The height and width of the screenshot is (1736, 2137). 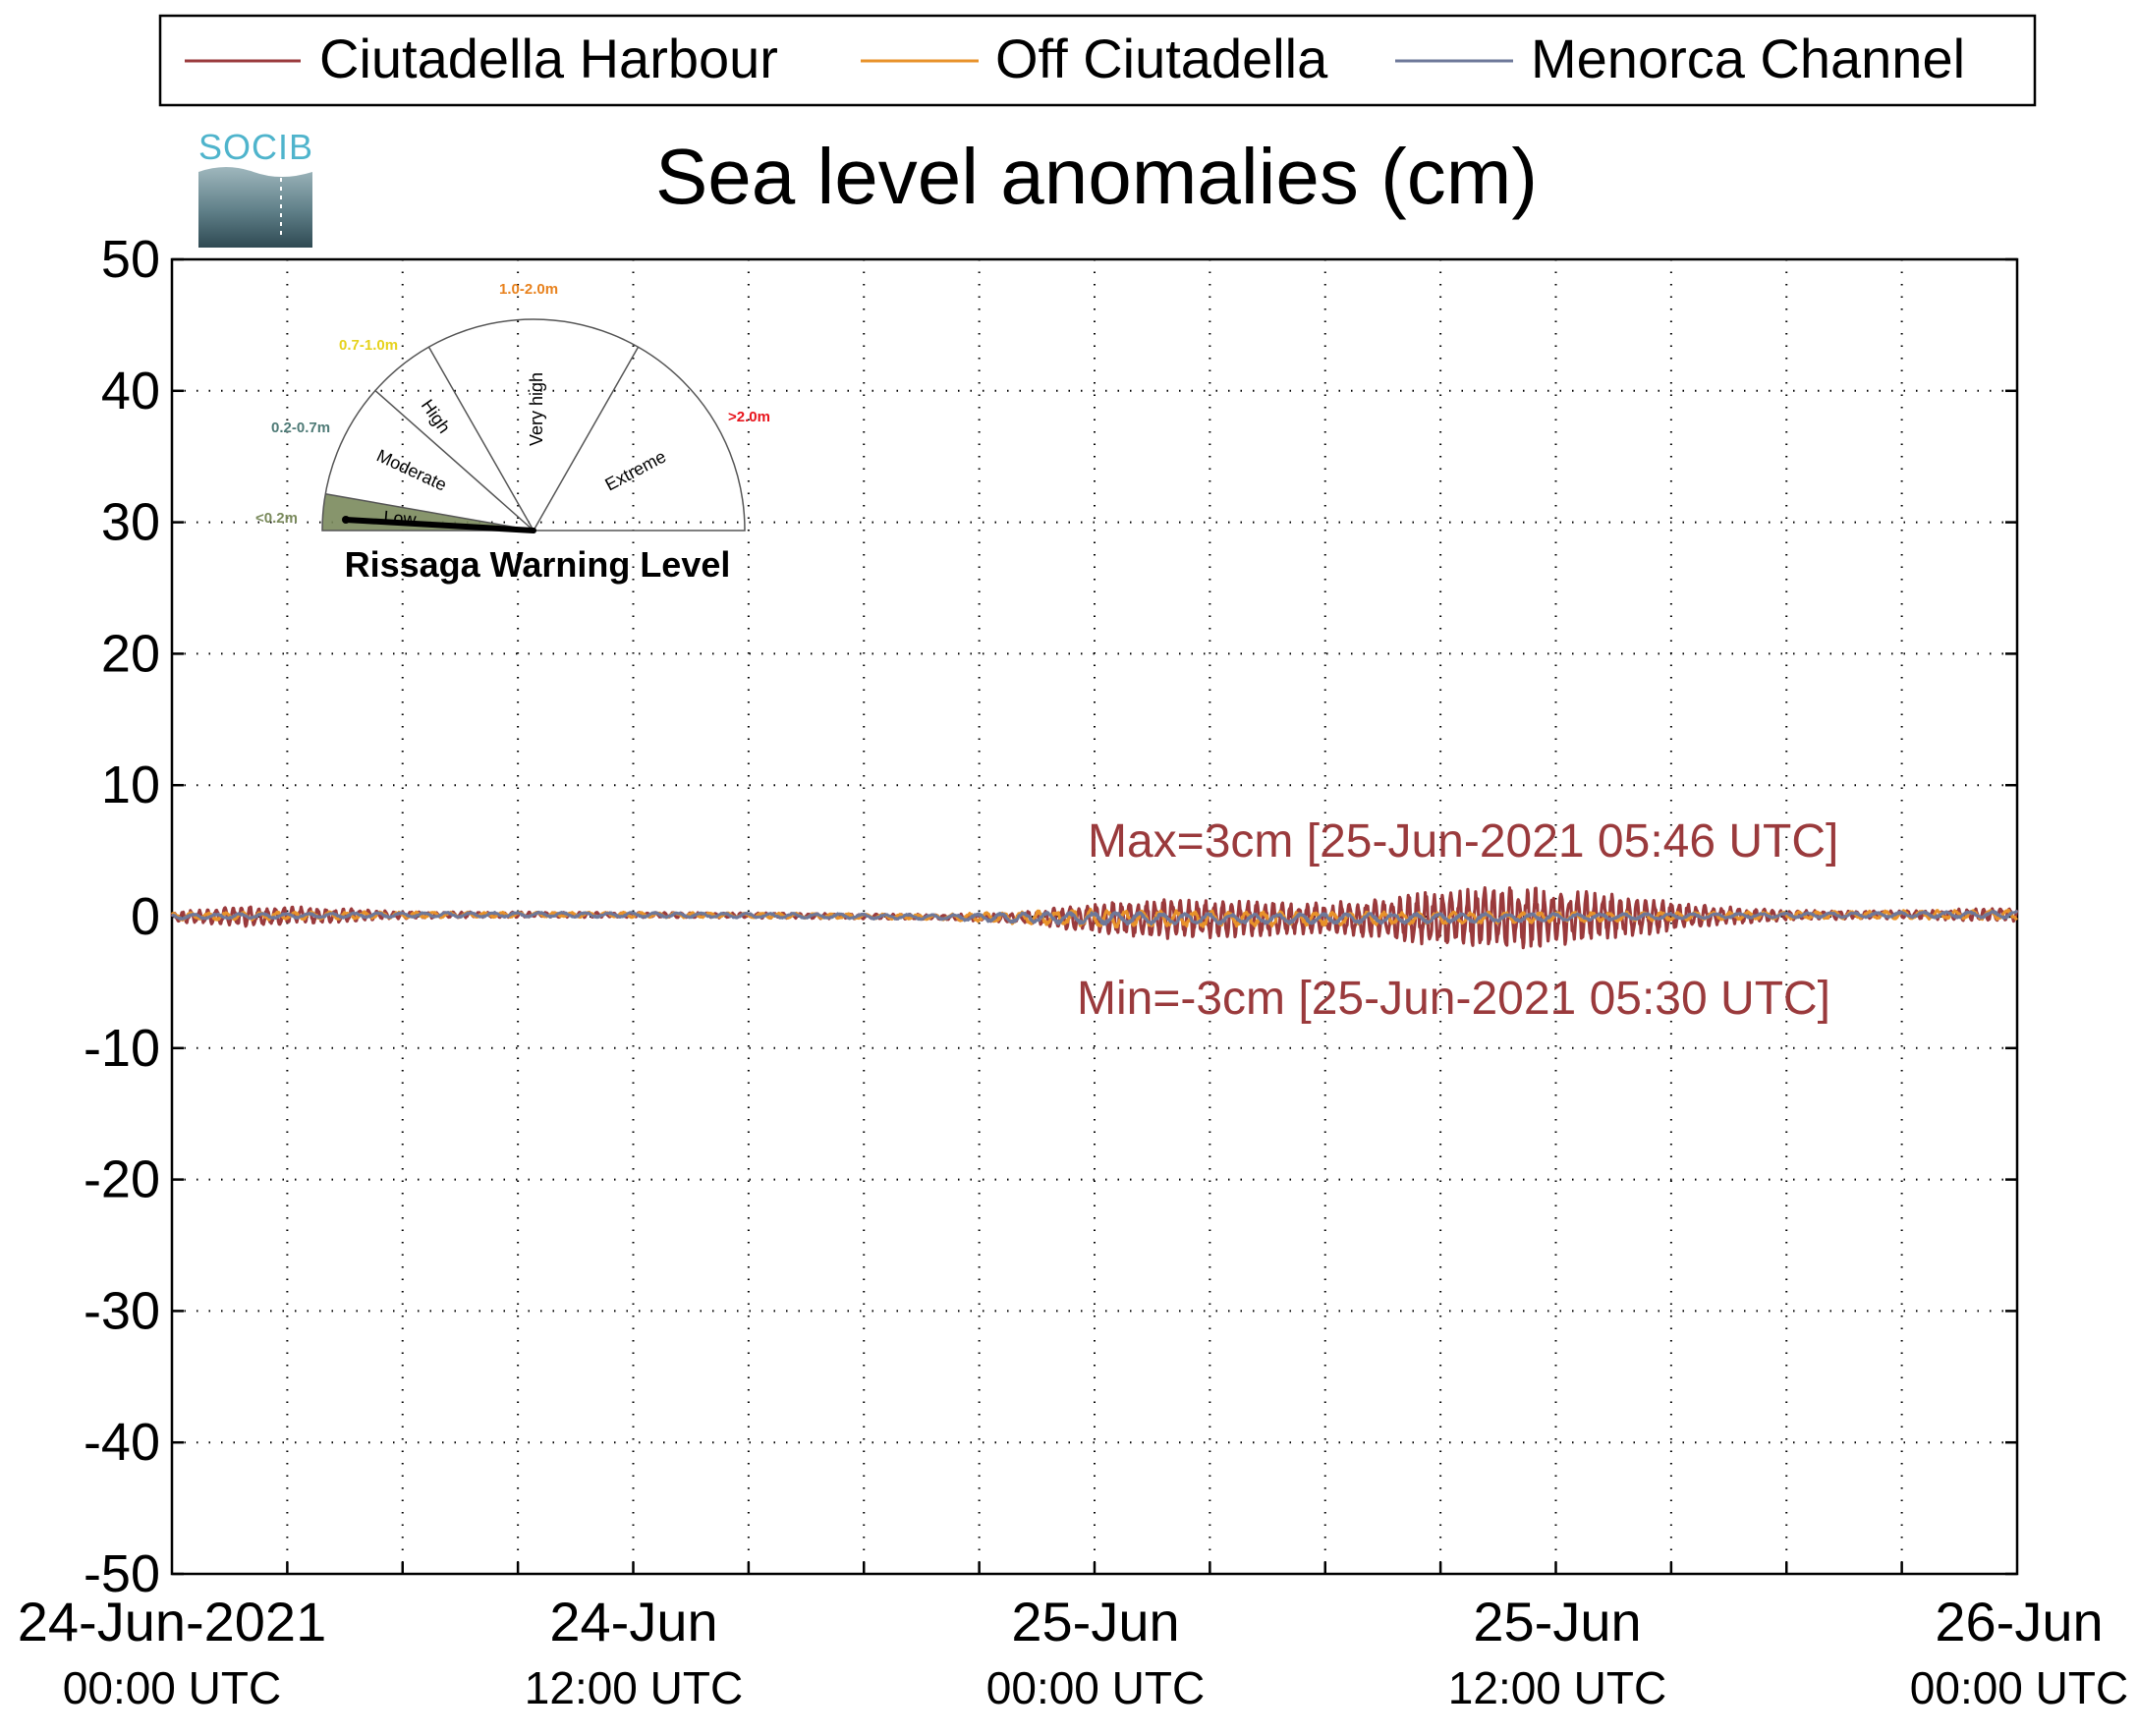 What do you see at coordinates (368, 345) in the screenshot?
I see `gauge-range-high: 0.7-1.0m` at bounding box center [368, 345].